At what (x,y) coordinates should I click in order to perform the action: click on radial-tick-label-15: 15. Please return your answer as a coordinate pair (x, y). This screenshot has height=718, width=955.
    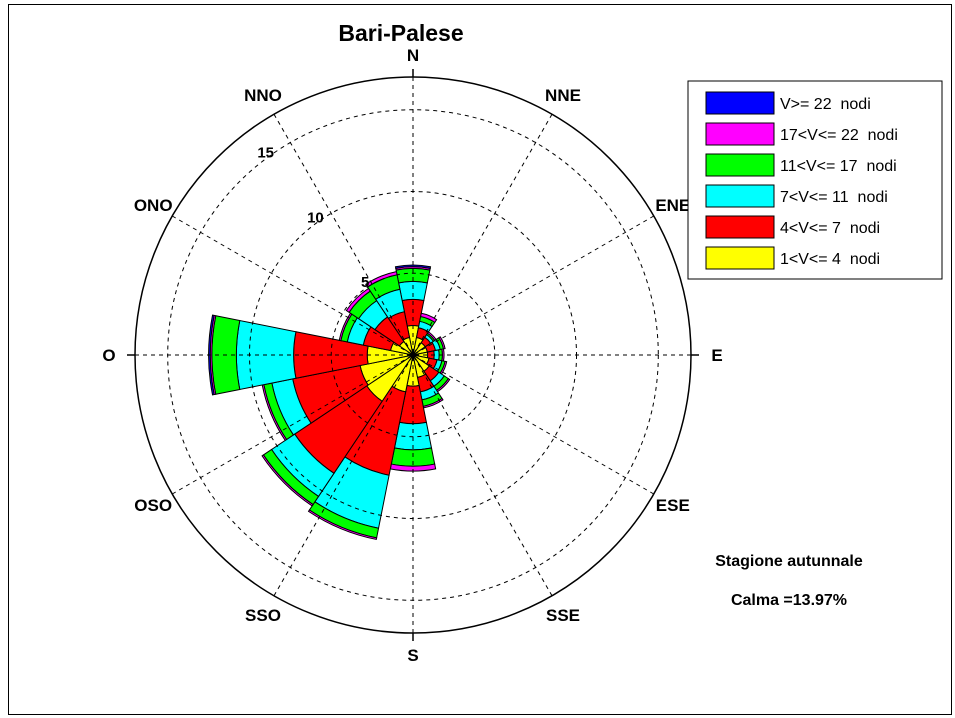
    Looking at the image, I should click on (265, 152).